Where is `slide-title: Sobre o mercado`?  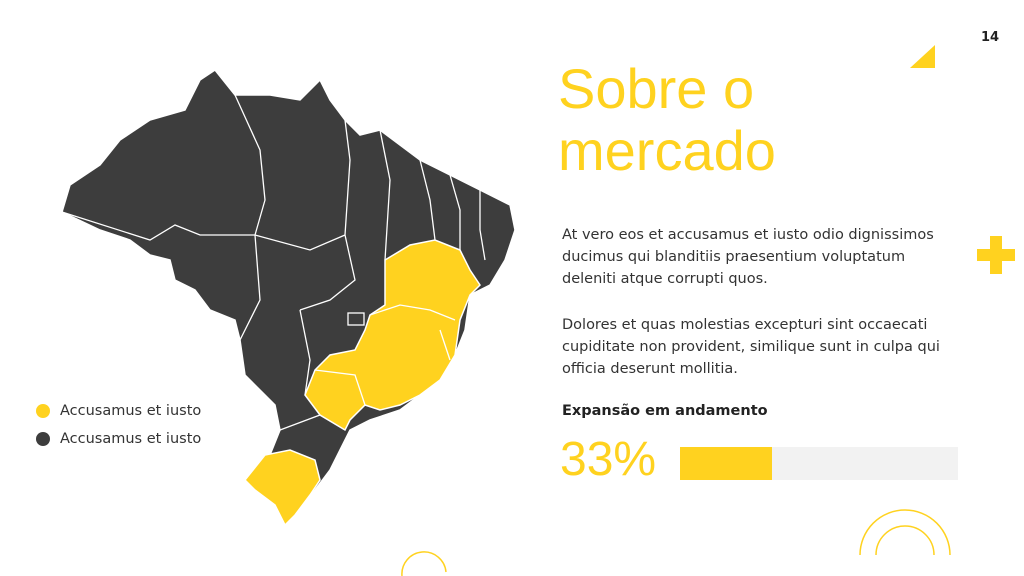 slide-title: Sobre o mercado is located at coordinates (667, 119).